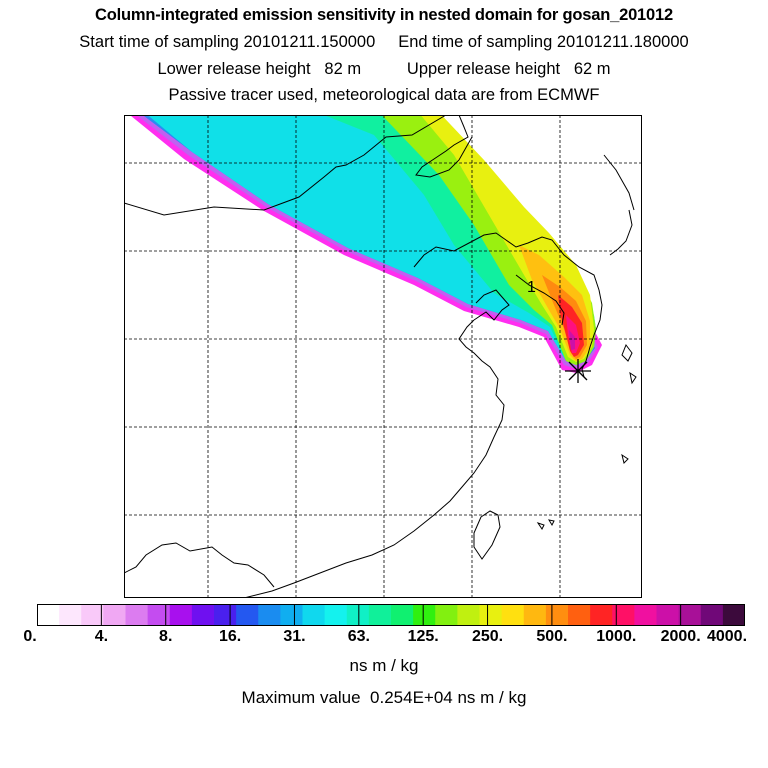  What do you see at coordinates (552, 636) in the screenshot?
I see `scale-tick-label: 500.` at bounding box center [552, 636].